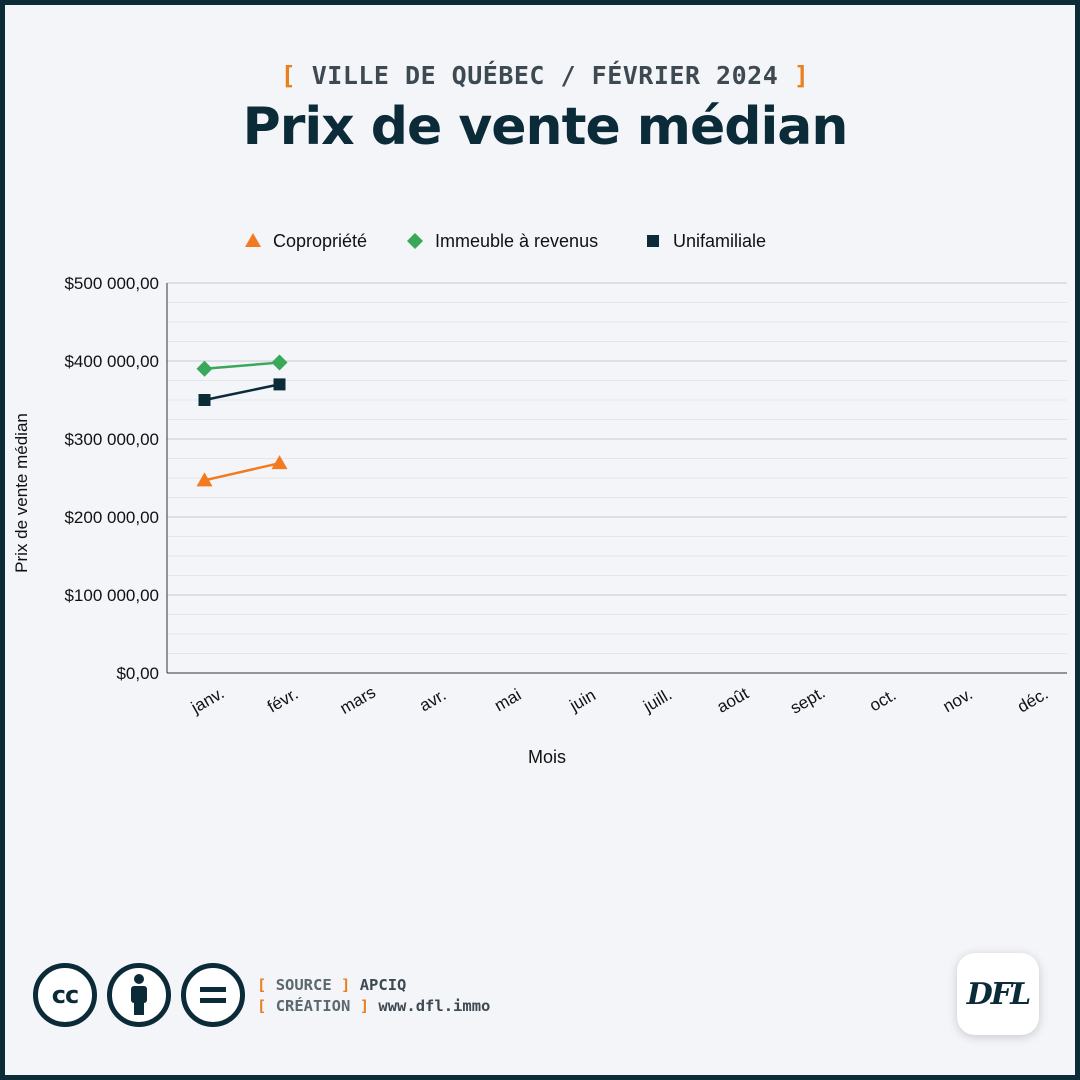 The width and height of the screenshot is (1080, 1080). What do you see at coordinates (207, 700) in the screenshot?
I see `x-tick-label: janv.` at bounding box center [207, 700].